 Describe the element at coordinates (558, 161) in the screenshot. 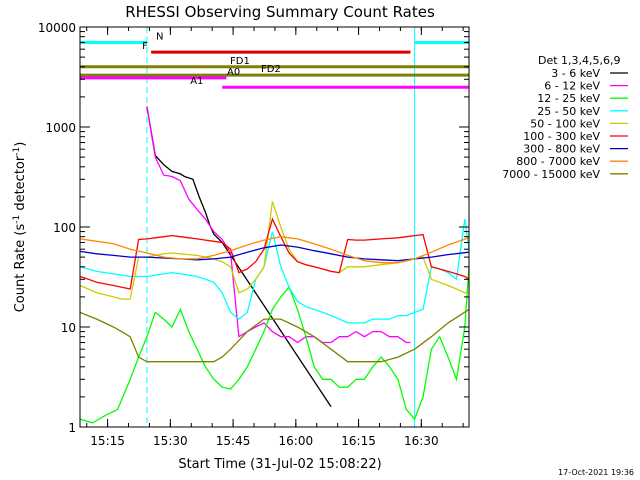

I see `legend-label-7: 800 - 7000 keV` at that location.